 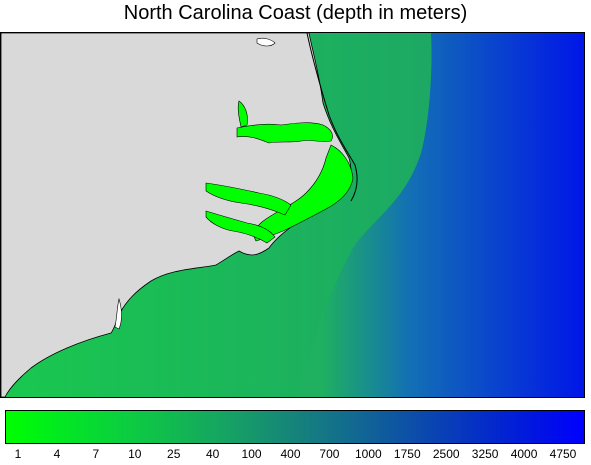 I want to click on colorbar-label: 4000, so click(x=524, y=454).